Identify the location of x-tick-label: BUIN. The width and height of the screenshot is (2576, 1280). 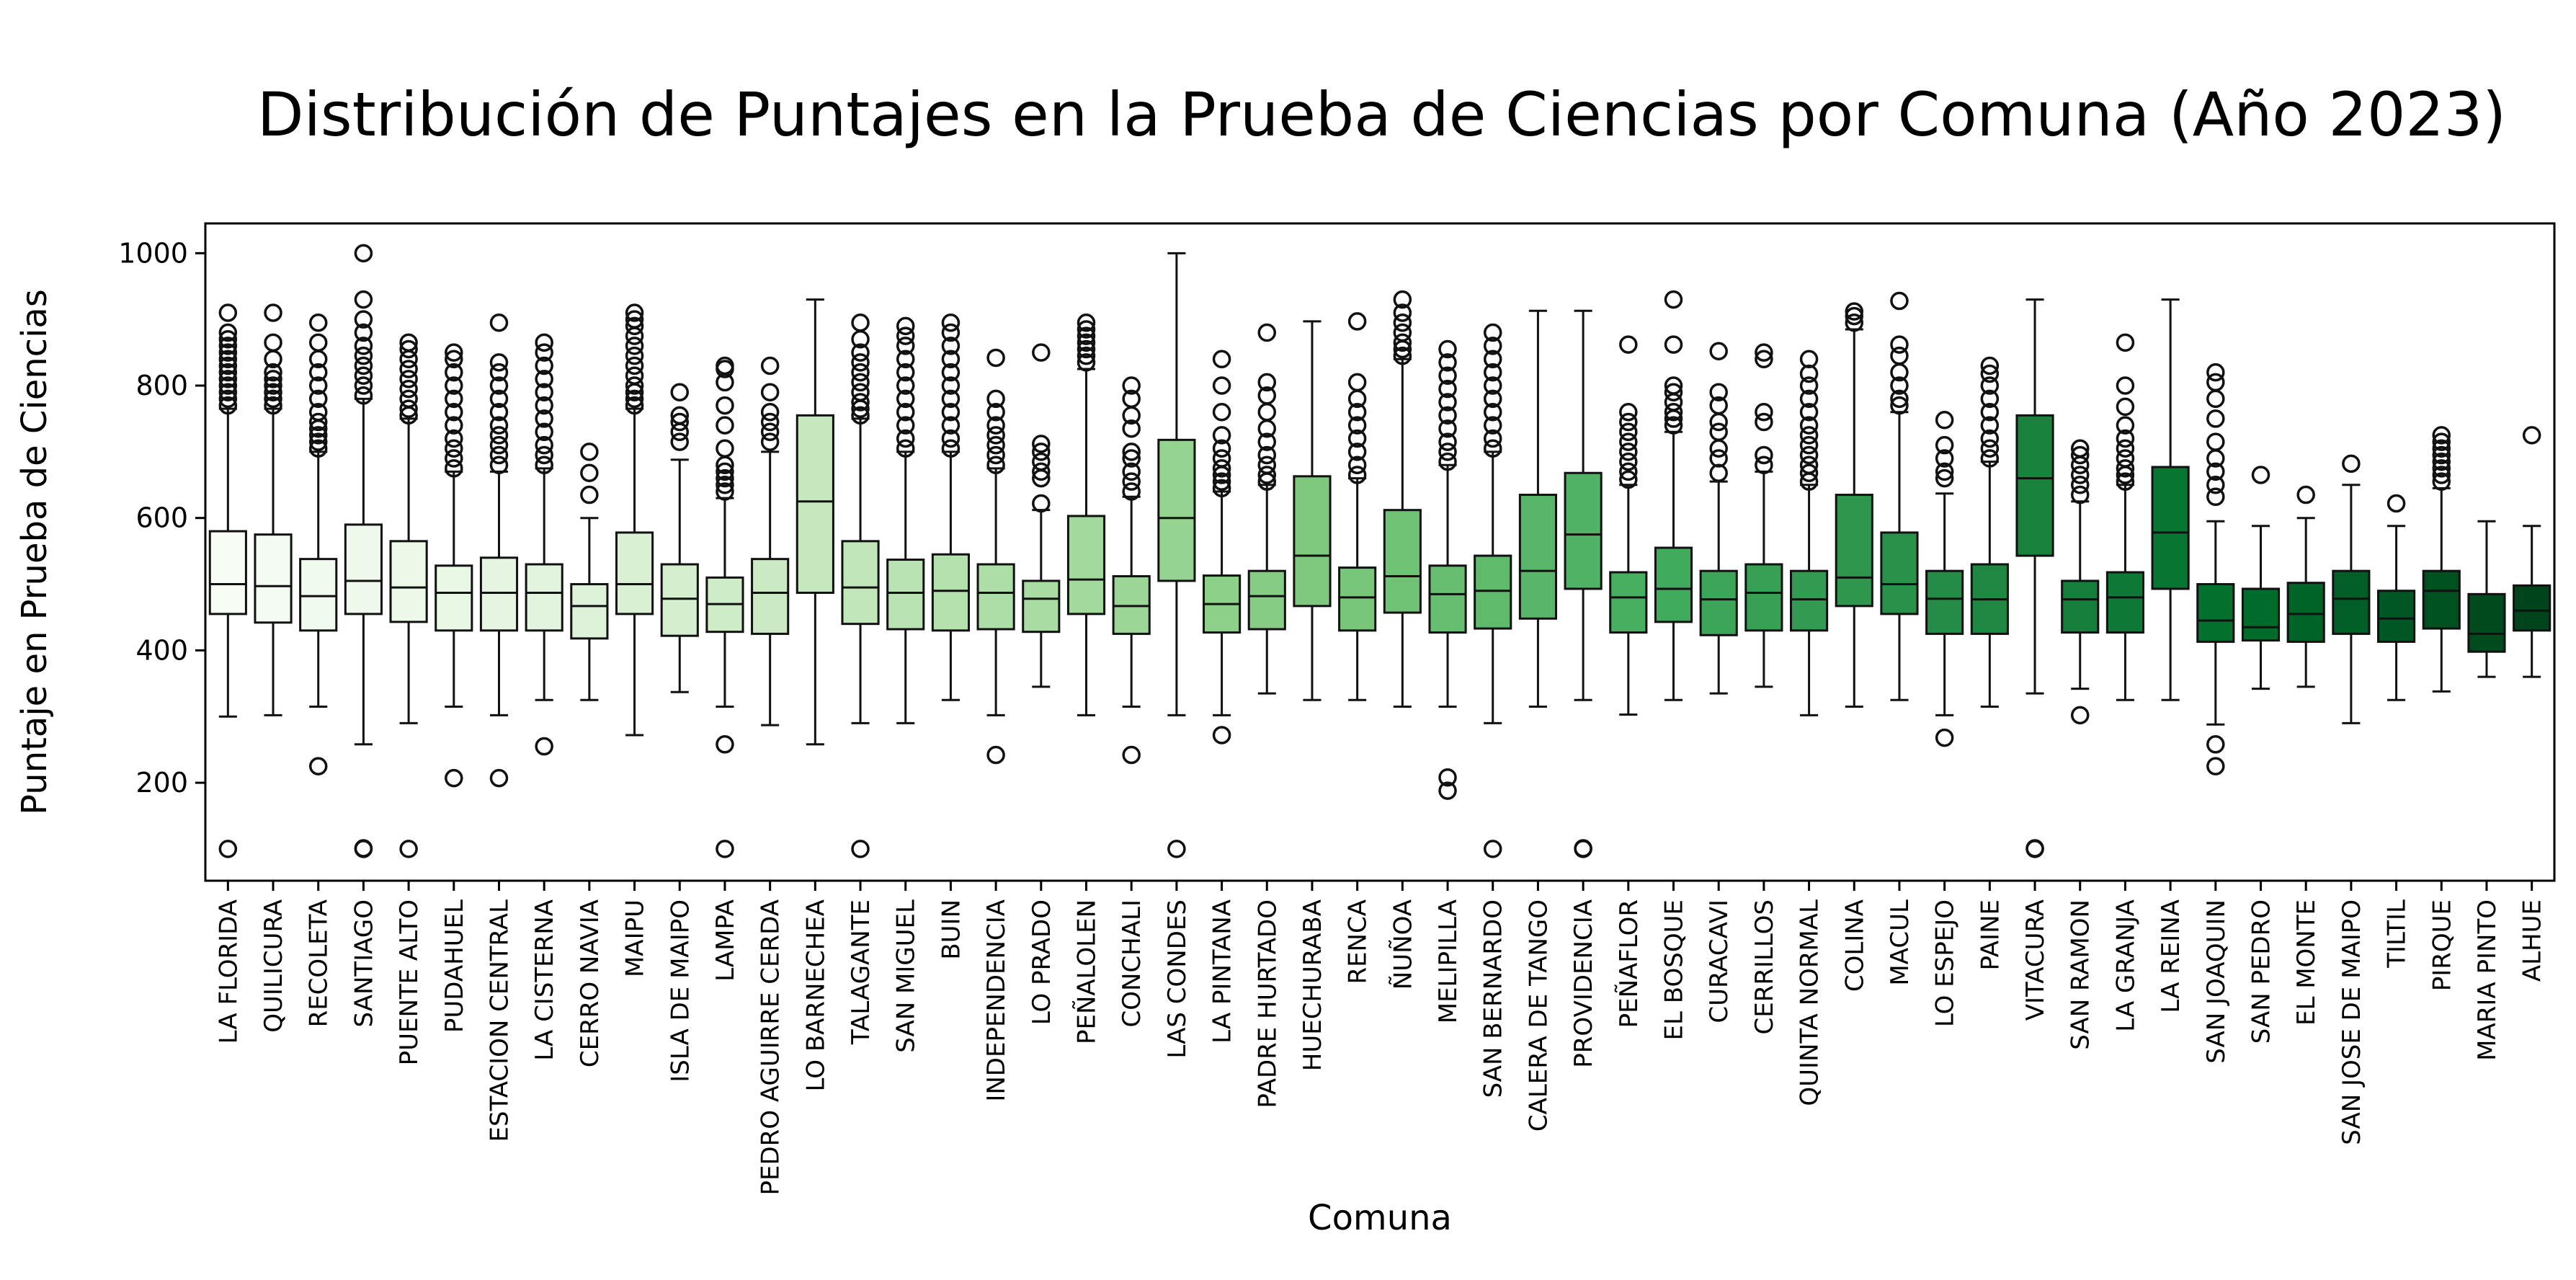
(951, 929).